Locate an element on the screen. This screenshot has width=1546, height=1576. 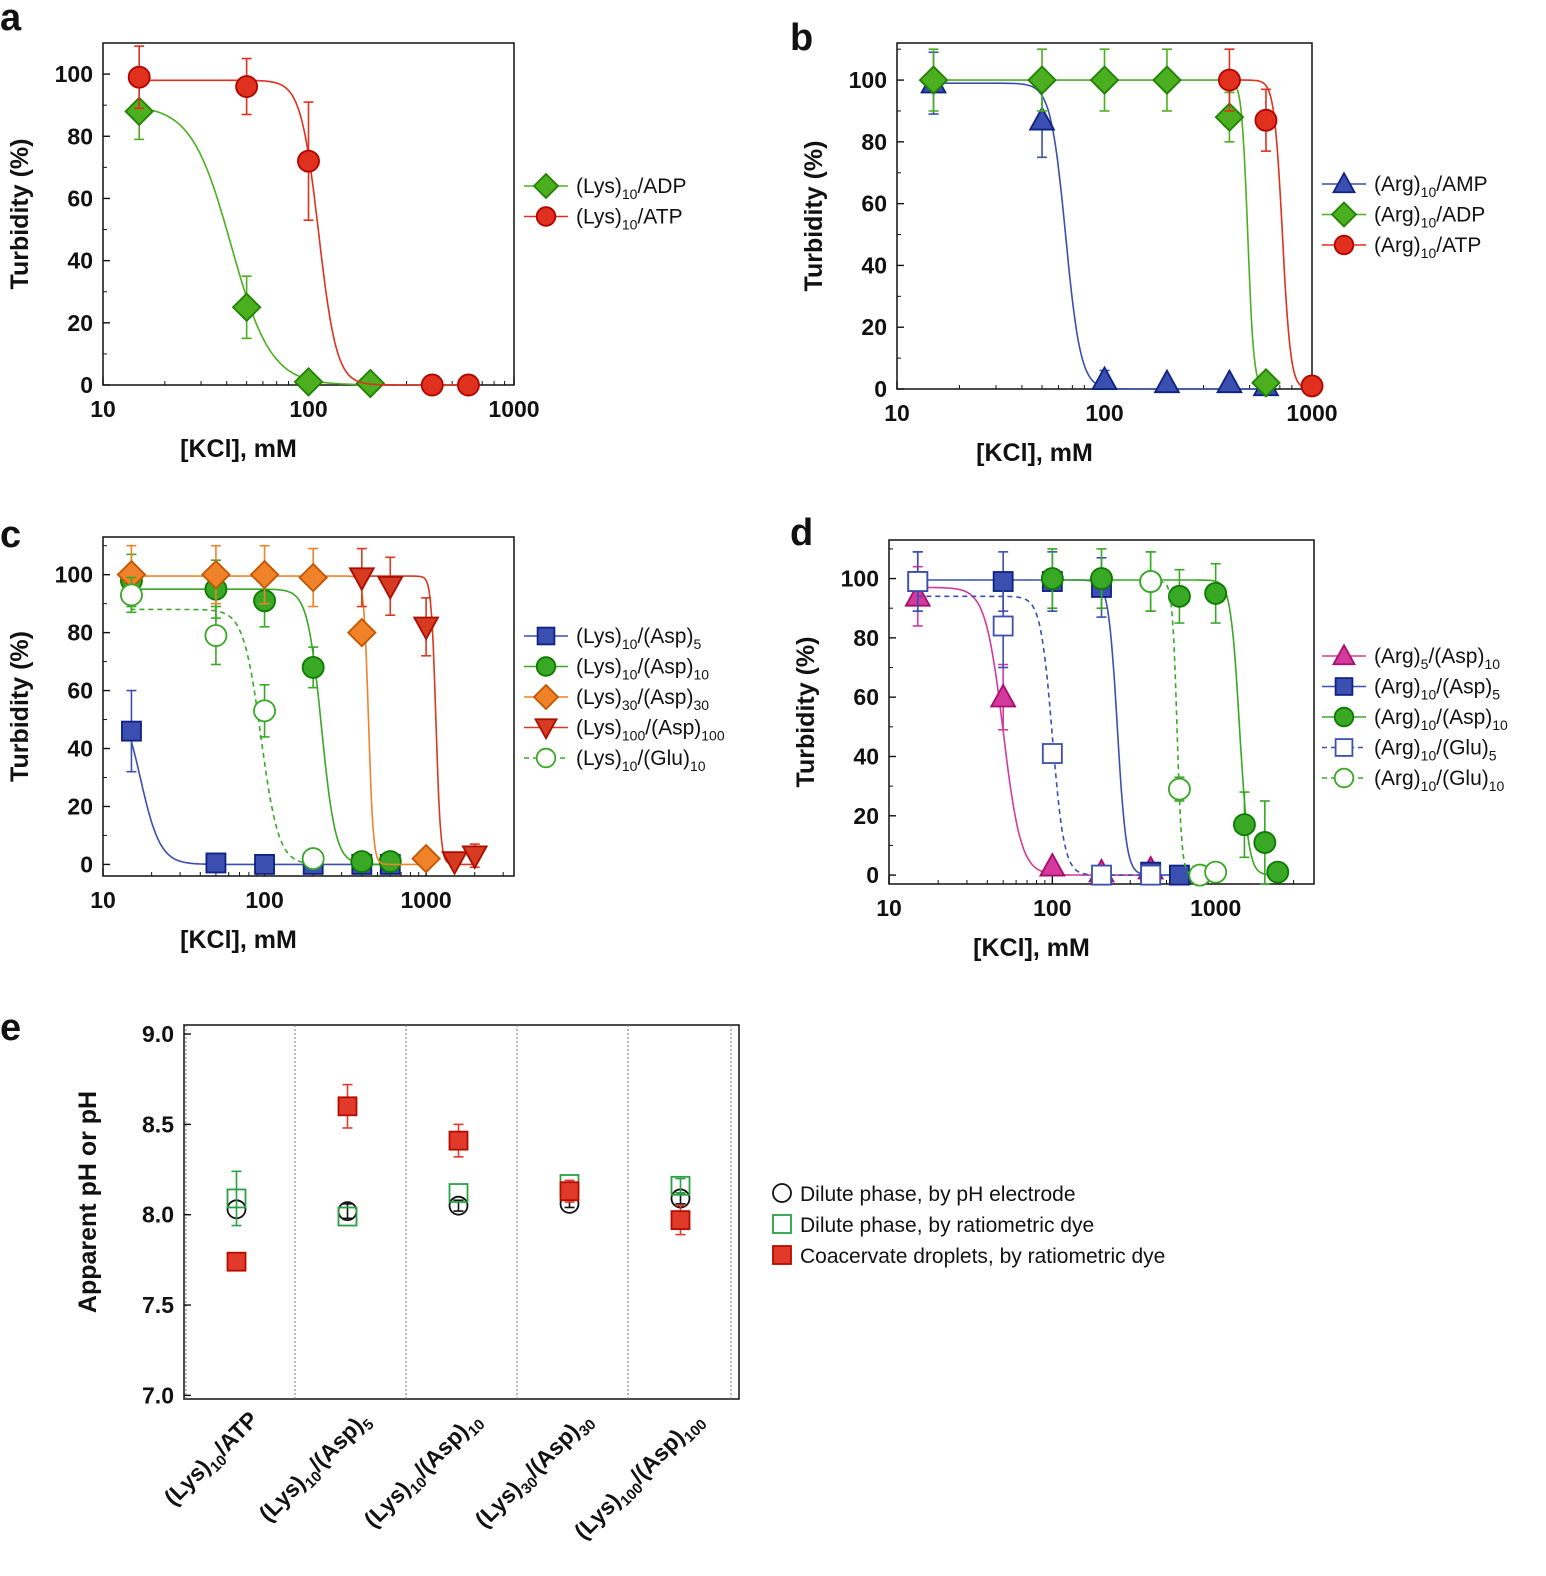
legend-label: (Lys)100/(Asp)100 is located at coordinates (650, 730).